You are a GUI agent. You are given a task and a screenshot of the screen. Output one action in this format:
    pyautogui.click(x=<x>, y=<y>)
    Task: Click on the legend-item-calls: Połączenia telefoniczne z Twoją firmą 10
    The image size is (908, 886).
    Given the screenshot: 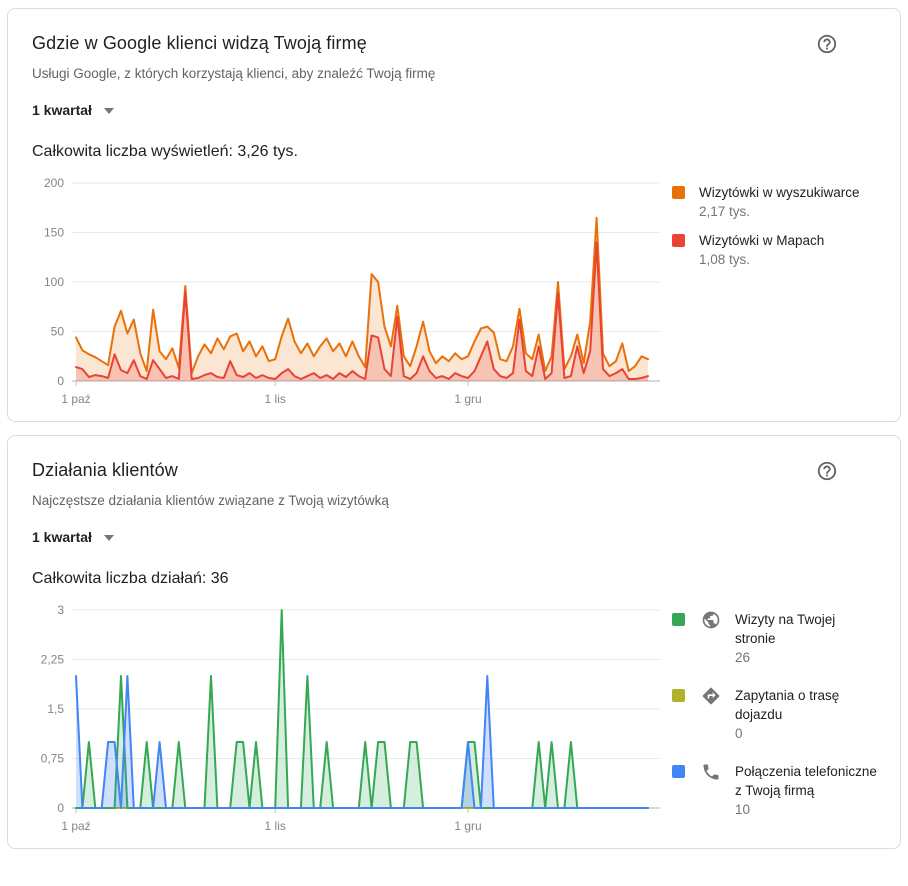 What is the action you would take?
    pyautogui.click(x=775, y=790)
    